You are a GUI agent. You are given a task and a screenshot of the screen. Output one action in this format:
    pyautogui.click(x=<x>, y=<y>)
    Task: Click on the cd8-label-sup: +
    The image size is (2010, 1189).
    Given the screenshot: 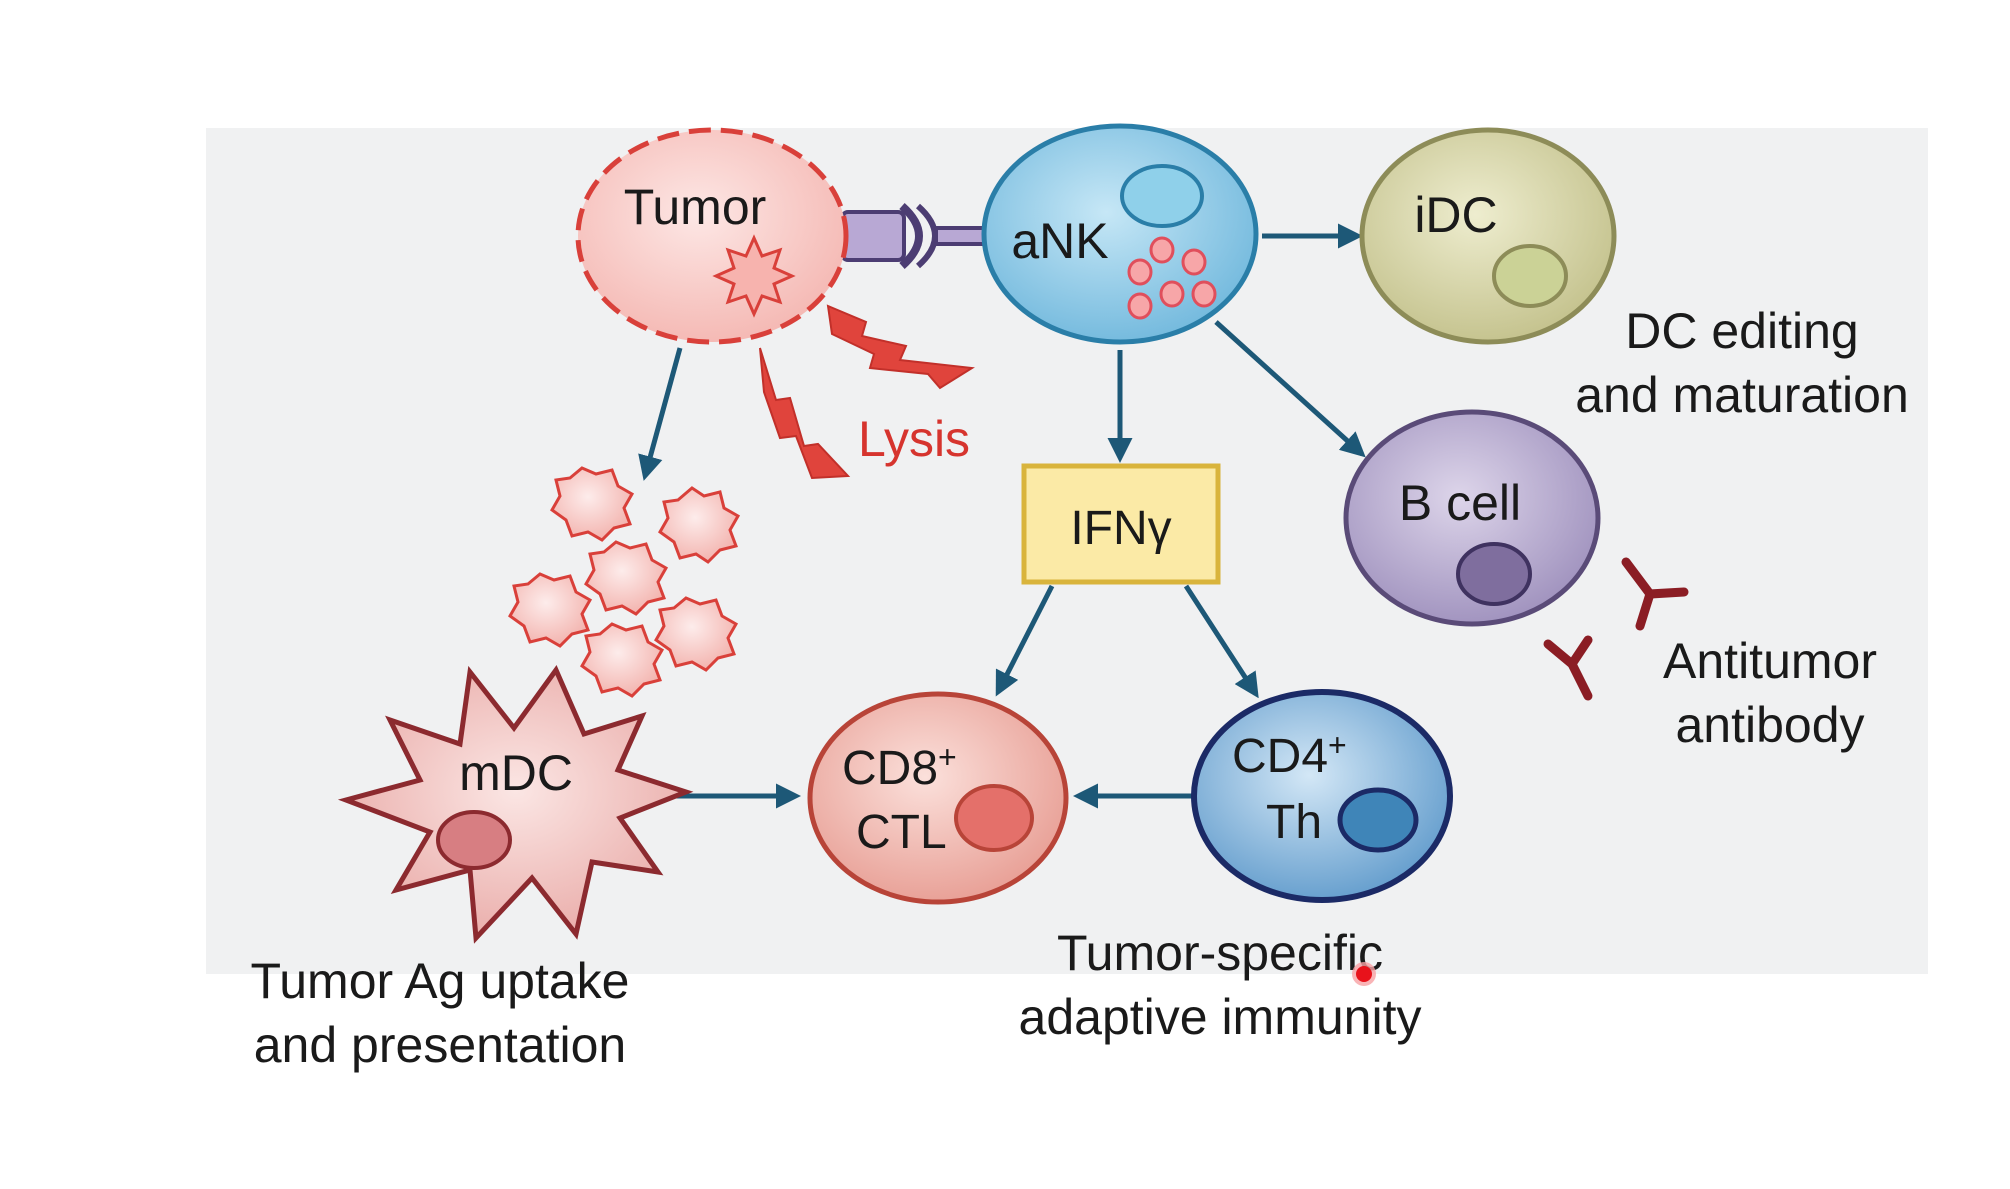 What is the action you would take?
    pyautogui.click(x=947, y=757)
    